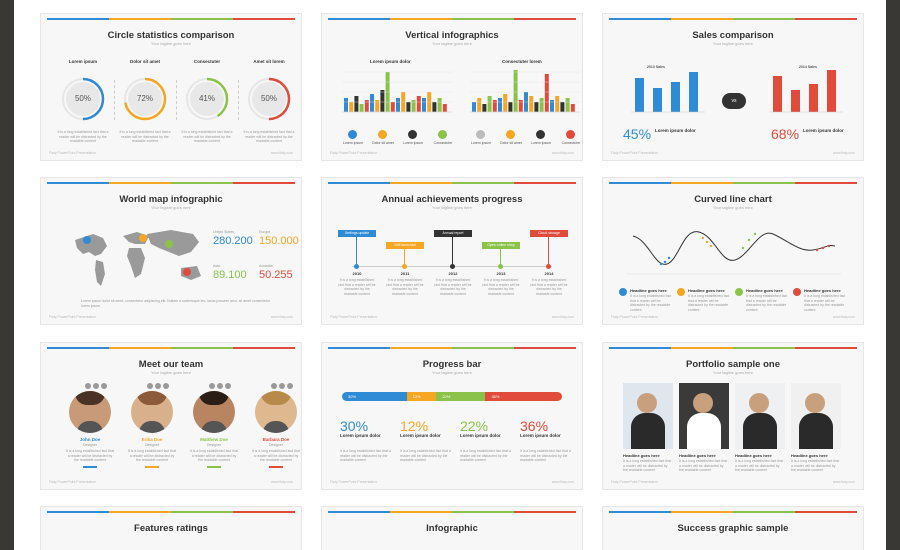 The height and width of the screenshot is (550, 900). What do you see at coordinates (452, 528) in the screenshot?
I see `slide-infographic: Infographic` at bounding box center [452, 528].